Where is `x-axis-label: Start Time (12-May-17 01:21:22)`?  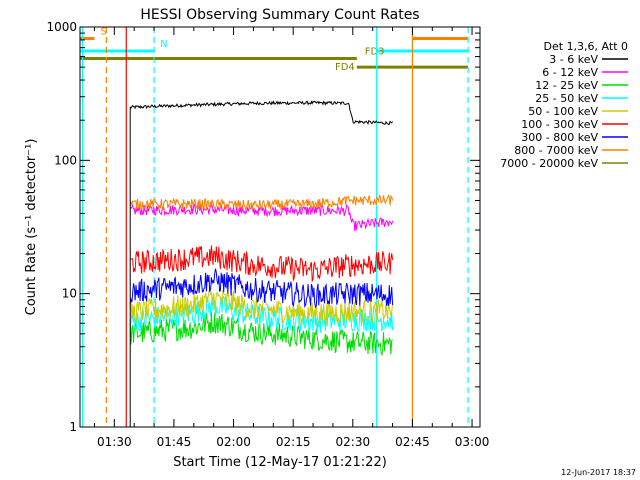
x-axis-label: Start Time (12-May-17 01:21:22) is located at coordinates (280, 462).